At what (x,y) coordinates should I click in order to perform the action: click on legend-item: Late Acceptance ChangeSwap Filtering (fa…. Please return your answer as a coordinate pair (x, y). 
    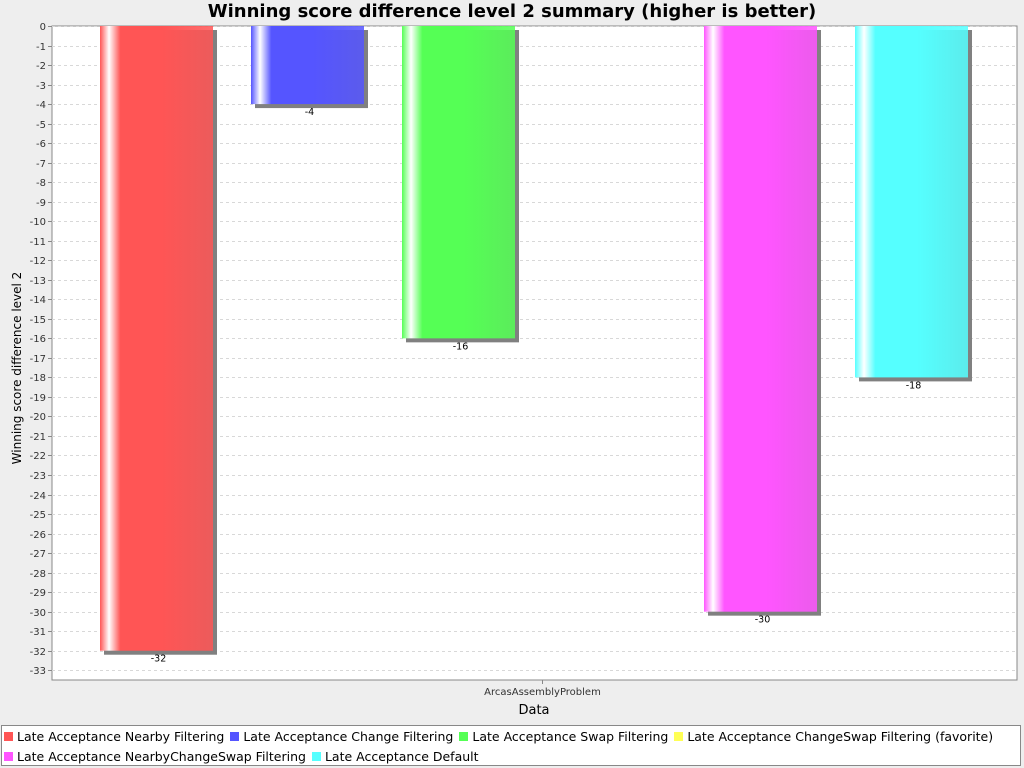
    Looking at the image, I should click on (833, 736).